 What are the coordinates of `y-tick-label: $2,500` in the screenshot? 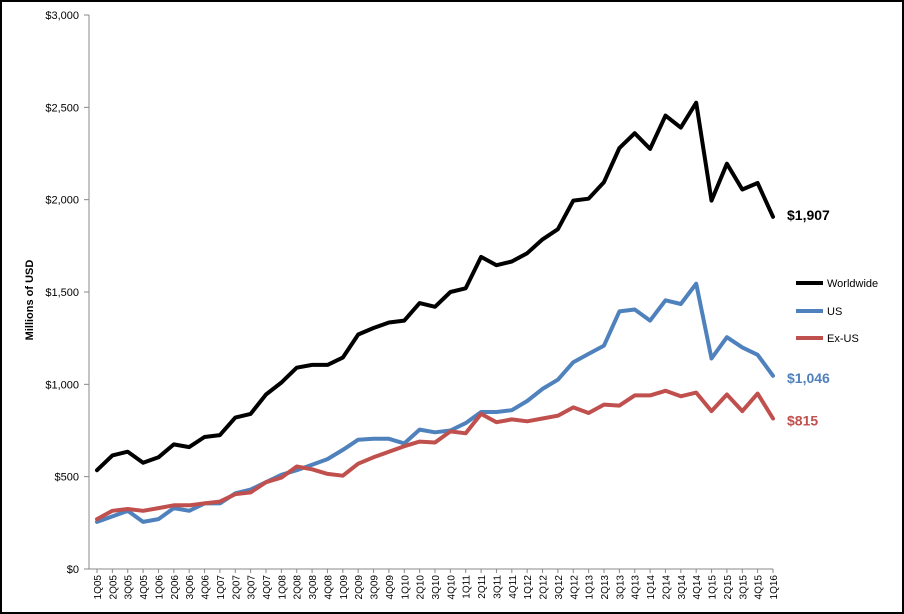 It's located at (62, 108).